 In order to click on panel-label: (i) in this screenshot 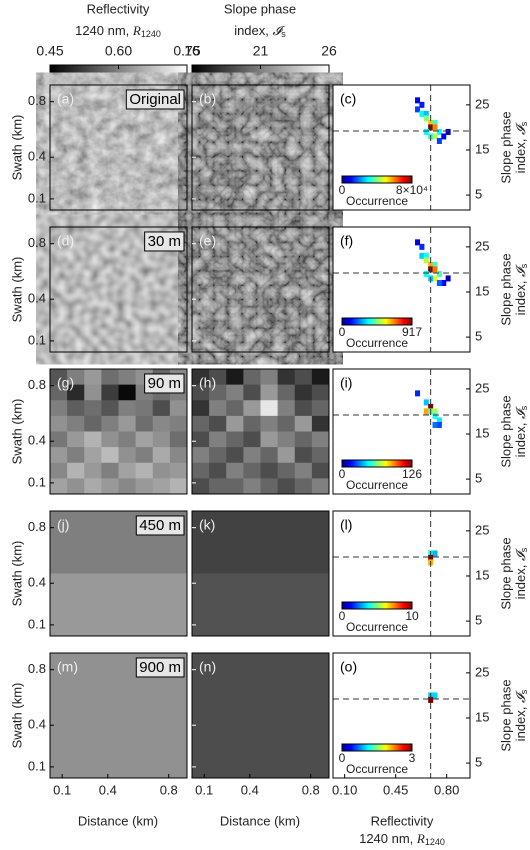, I will do `click(346, 383)`.